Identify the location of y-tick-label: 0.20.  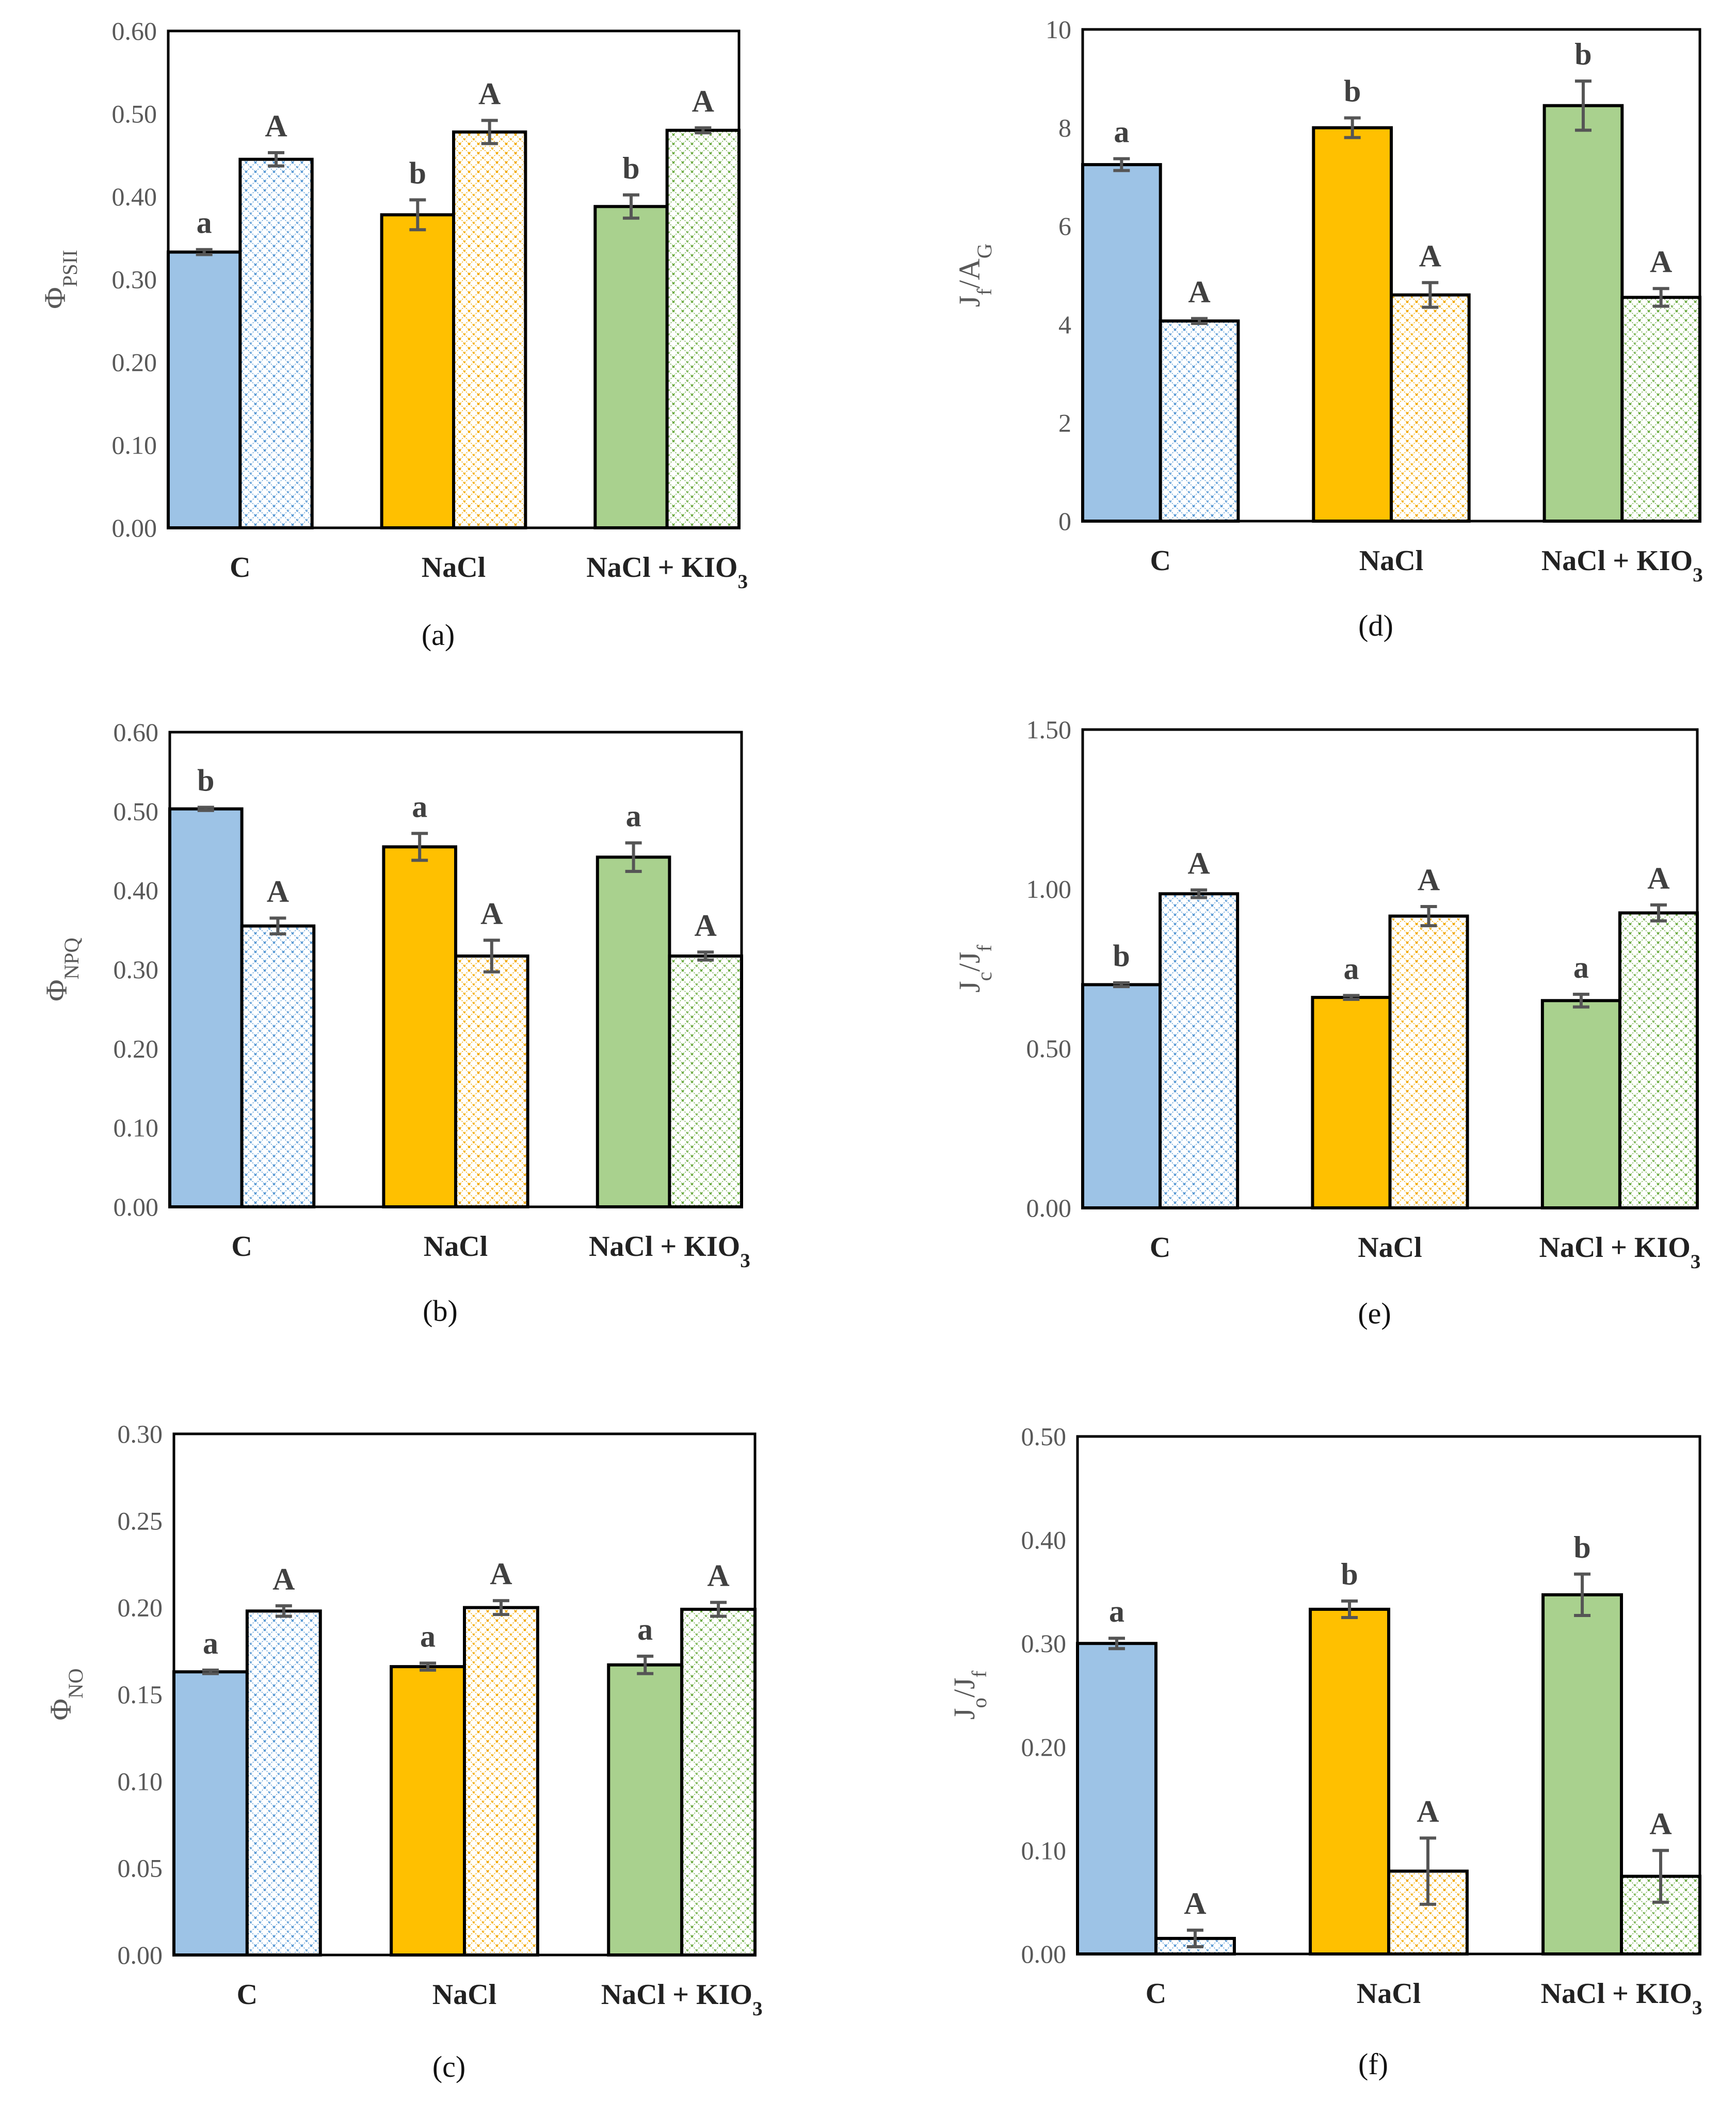
(134, 362).